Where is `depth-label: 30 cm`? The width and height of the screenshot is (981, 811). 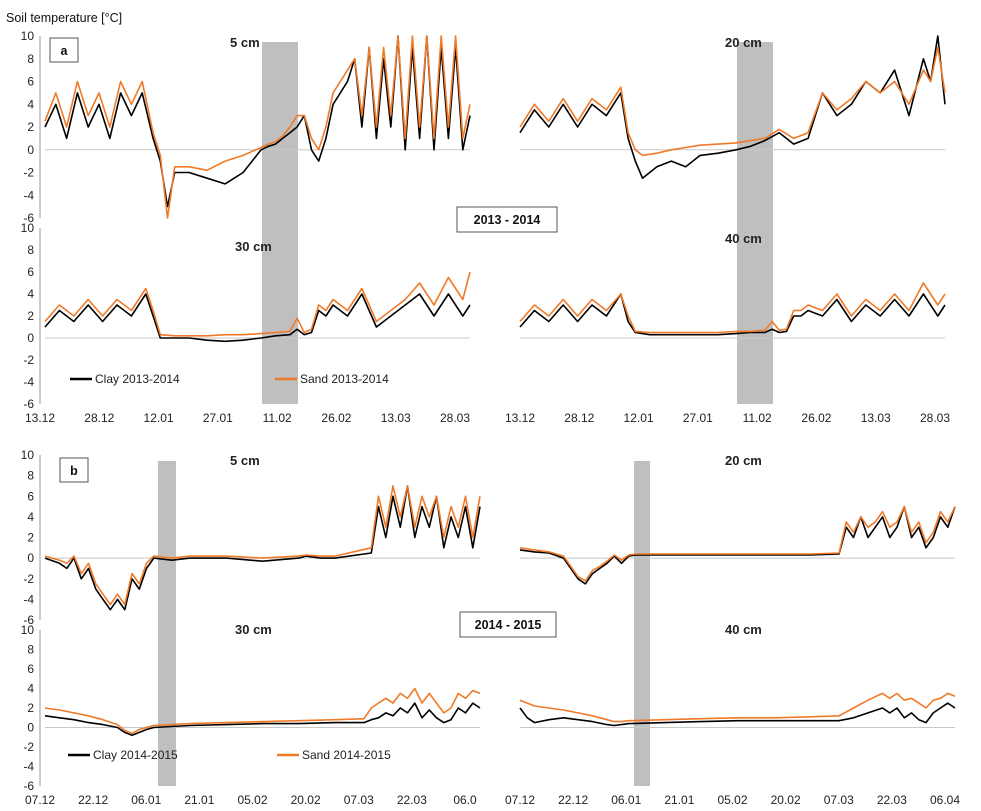
depth-label: 30 cm is located at coordinates (253, 629).